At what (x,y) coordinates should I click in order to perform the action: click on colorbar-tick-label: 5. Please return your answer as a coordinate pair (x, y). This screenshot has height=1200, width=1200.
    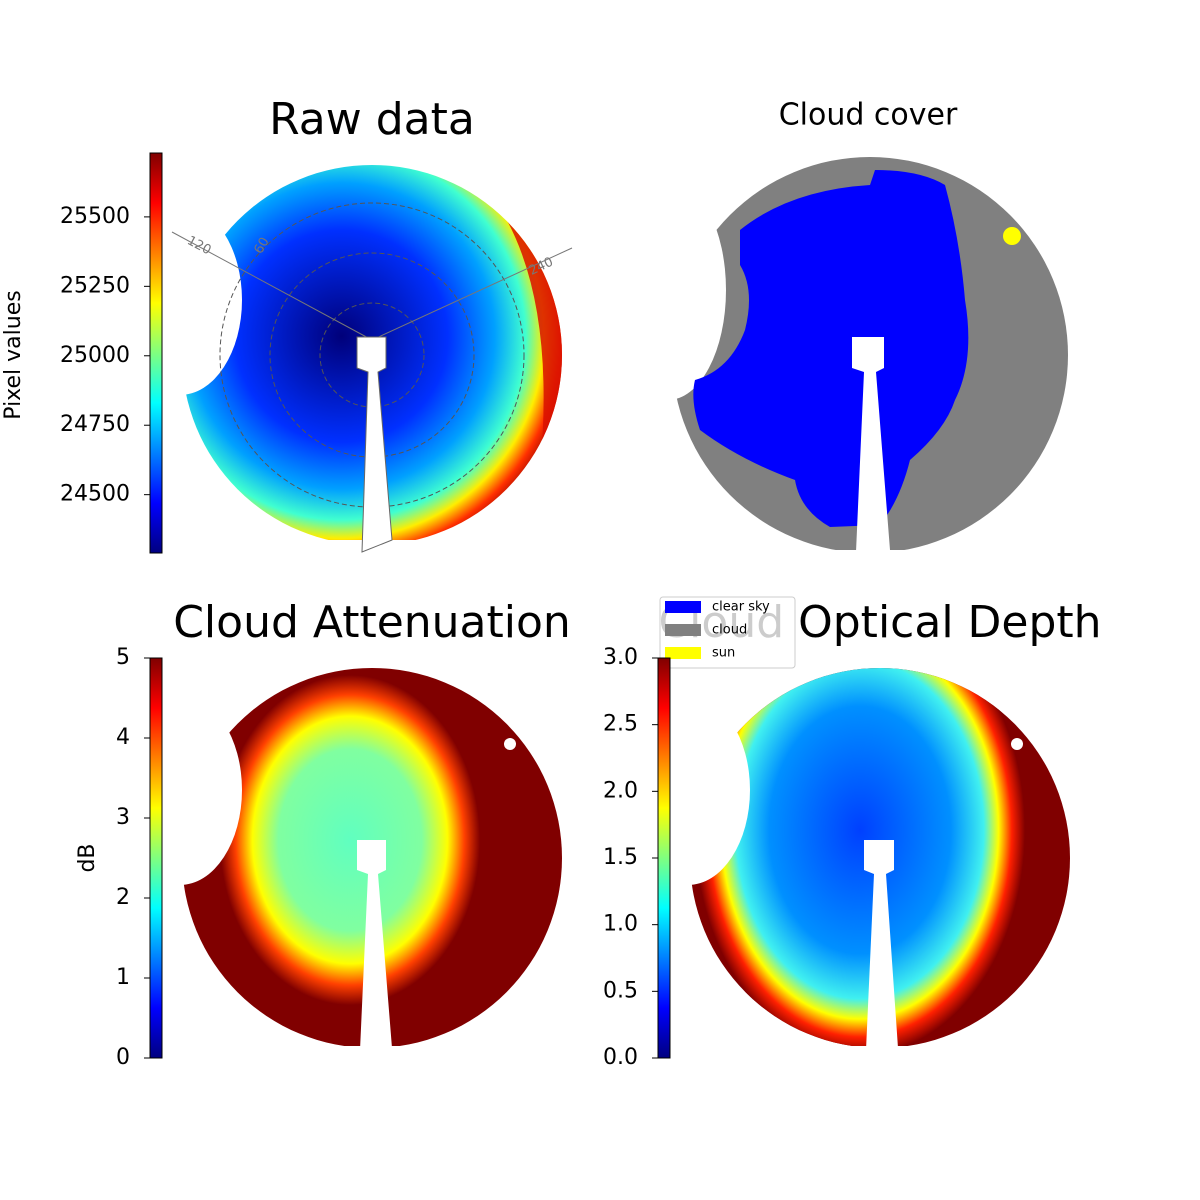
    Looking at the image, I should click on (123, 657).